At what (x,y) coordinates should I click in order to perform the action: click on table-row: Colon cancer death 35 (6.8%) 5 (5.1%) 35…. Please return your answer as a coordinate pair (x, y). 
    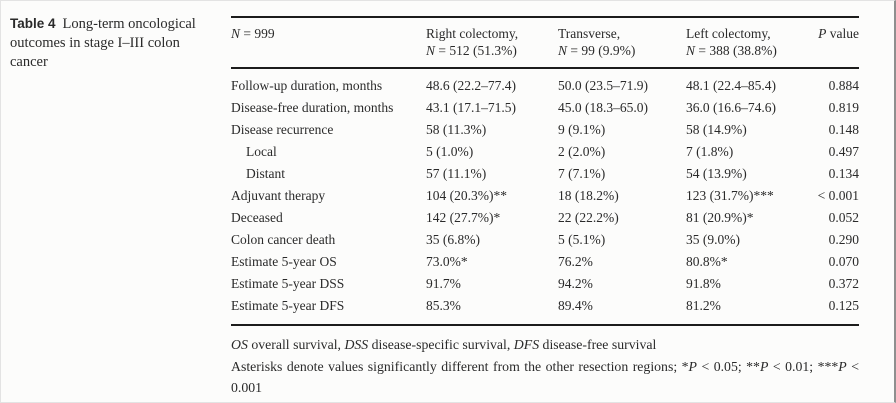
    Looking at the image, I should click on (545, 240).